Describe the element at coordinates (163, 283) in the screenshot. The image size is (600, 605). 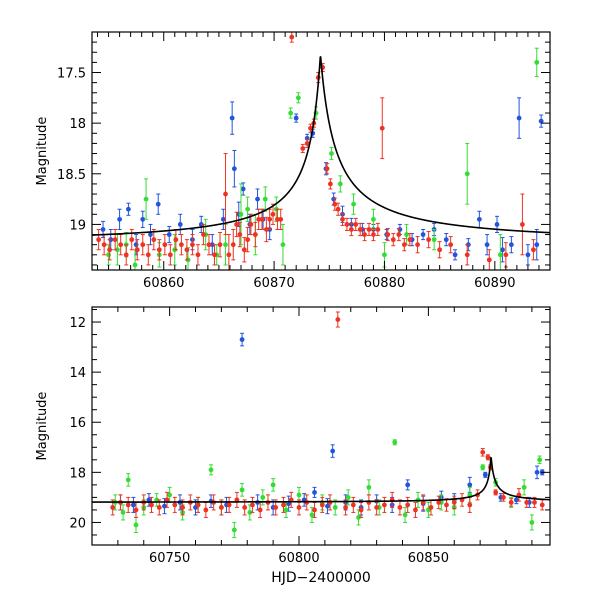
I see `x-tick-label: 60860` at that location.